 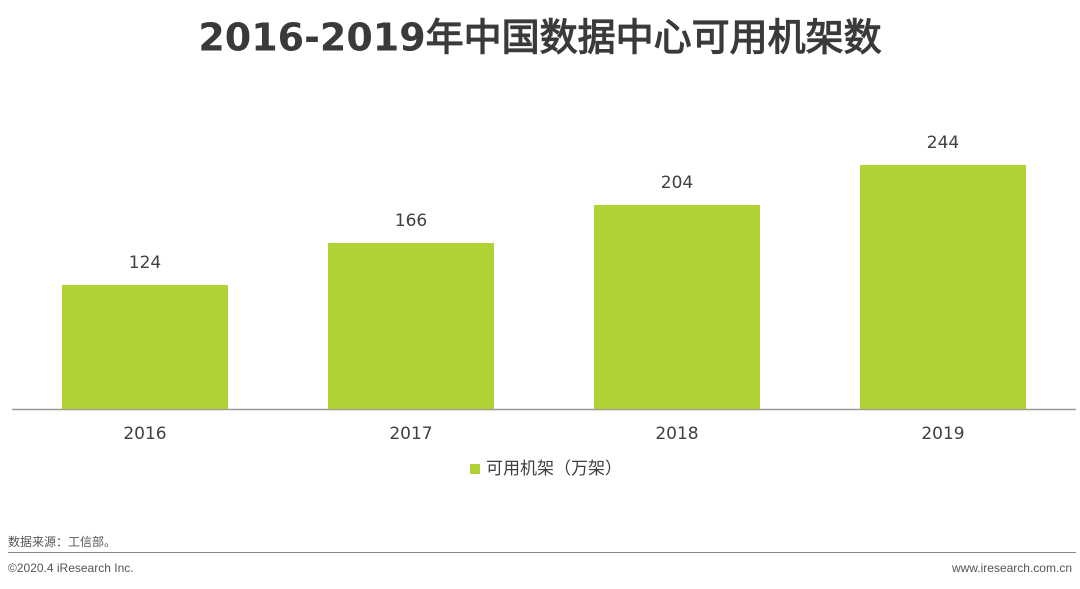 What do you see at coordinates (1011, 568) in the screenshot?
I see `website: www.iresearch.com.cn` at bounding box center [1011, 568].